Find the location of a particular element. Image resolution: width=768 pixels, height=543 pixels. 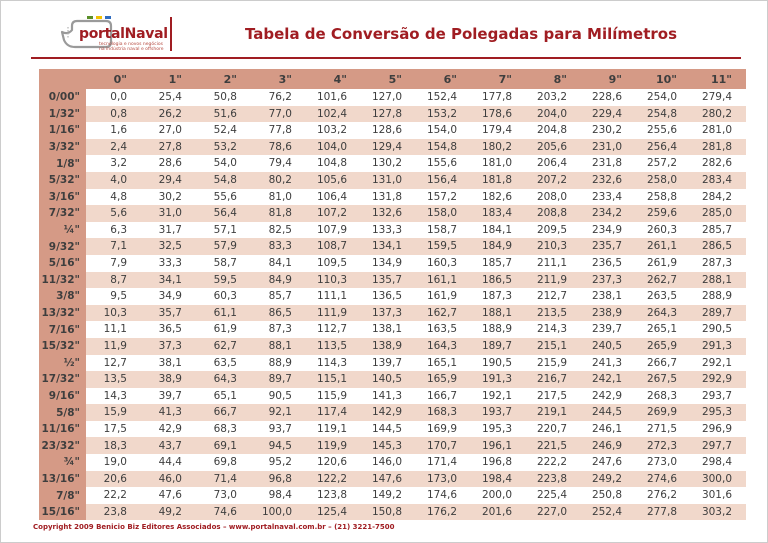

table-cell: 214,3 is located at coordinates (553, 329).